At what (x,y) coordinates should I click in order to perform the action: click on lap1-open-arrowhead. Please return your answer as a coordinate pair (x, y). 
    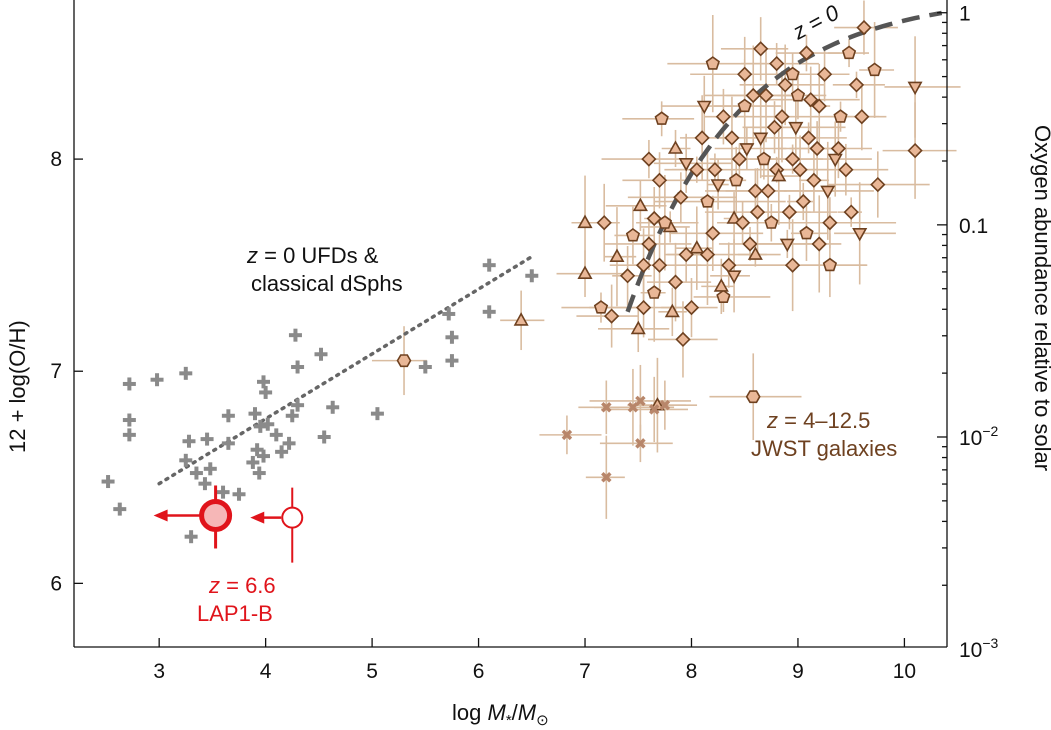
    Looking at the image, I should click on (257, 517).